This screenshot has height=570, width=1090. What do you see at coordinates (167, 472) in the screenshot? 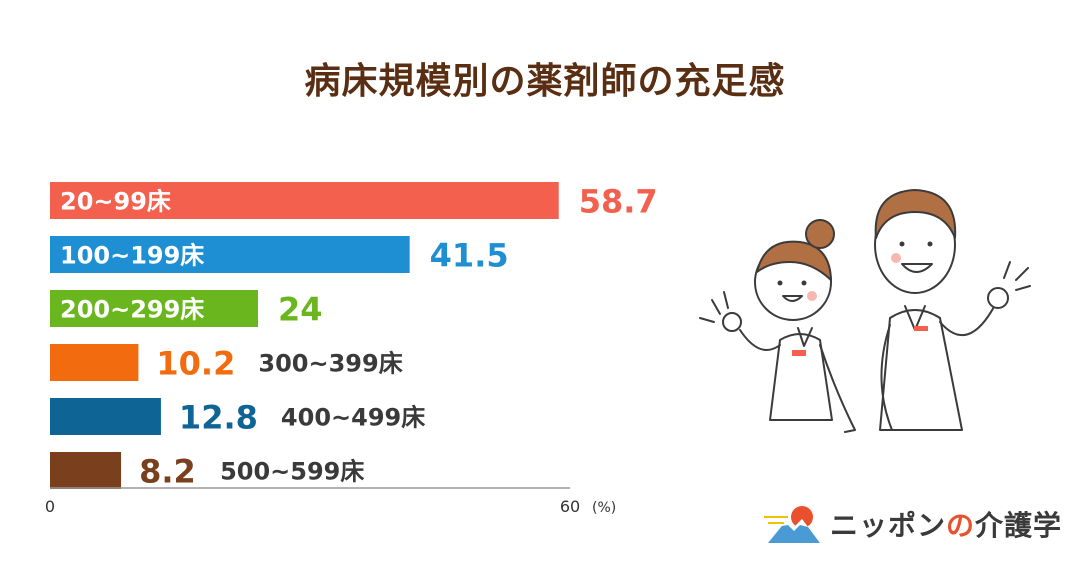
I see `value-label: 8.2` at bounding box center [167, 472].